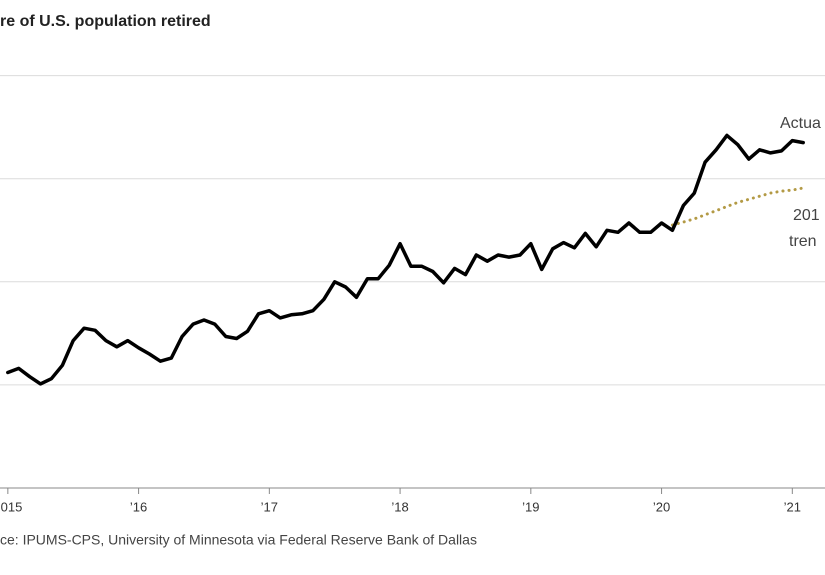 The height and width of the screenshot is (575, 825). I want to click on x-tick-label: ’17, so click(269, 506).